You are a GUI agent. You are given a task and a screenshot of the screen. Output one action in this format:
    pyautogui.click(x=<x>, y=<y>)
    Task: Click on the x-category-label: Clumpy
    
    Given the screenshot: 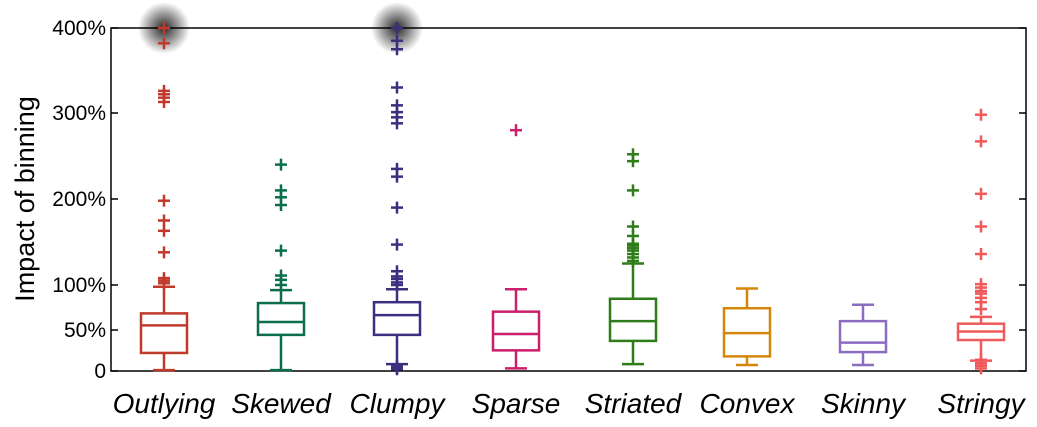 What is the action you would take?
    pyautogui.click(x=398, y=403)
    